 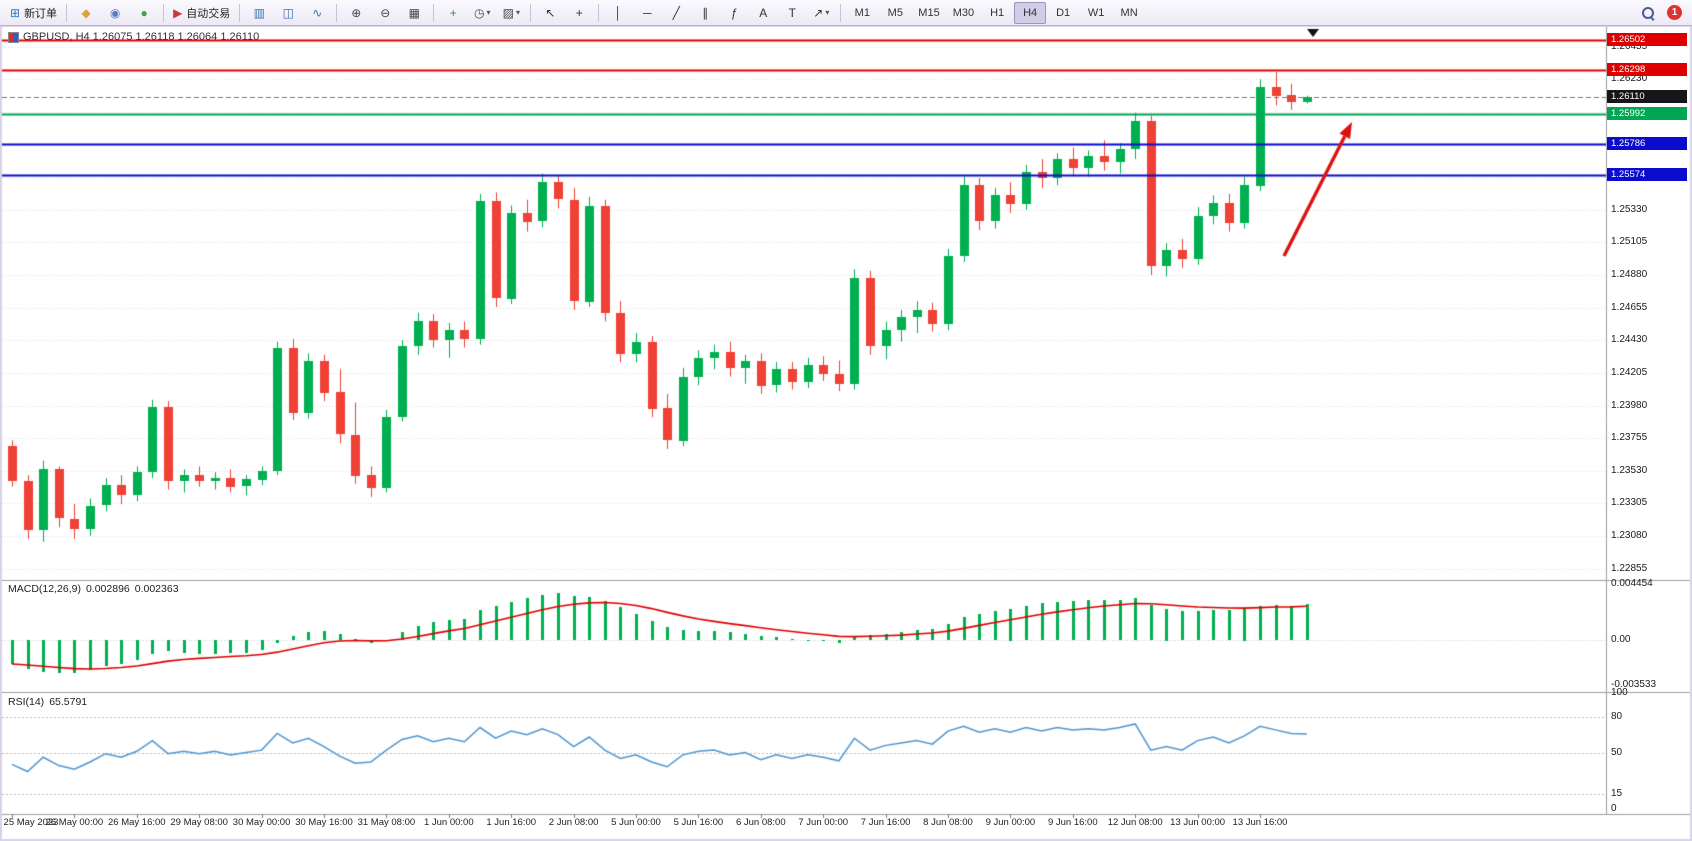 I want to click on fibonacci-icon: ƒ, so click(x=734, y=12).